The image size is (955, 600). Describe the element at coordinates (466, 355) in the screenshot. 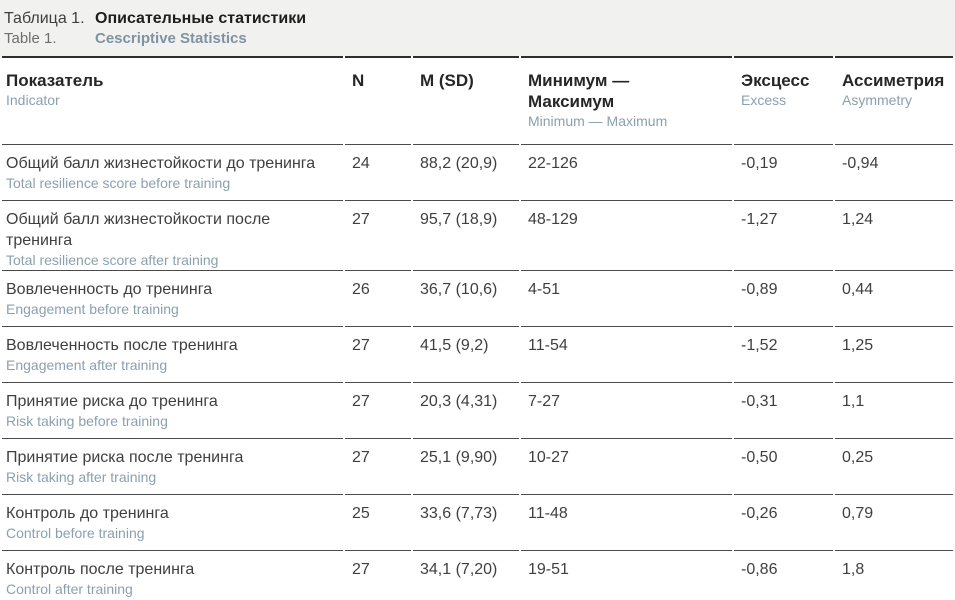

I see `m-sd-cell: 41,5 (9,2)` at that location.